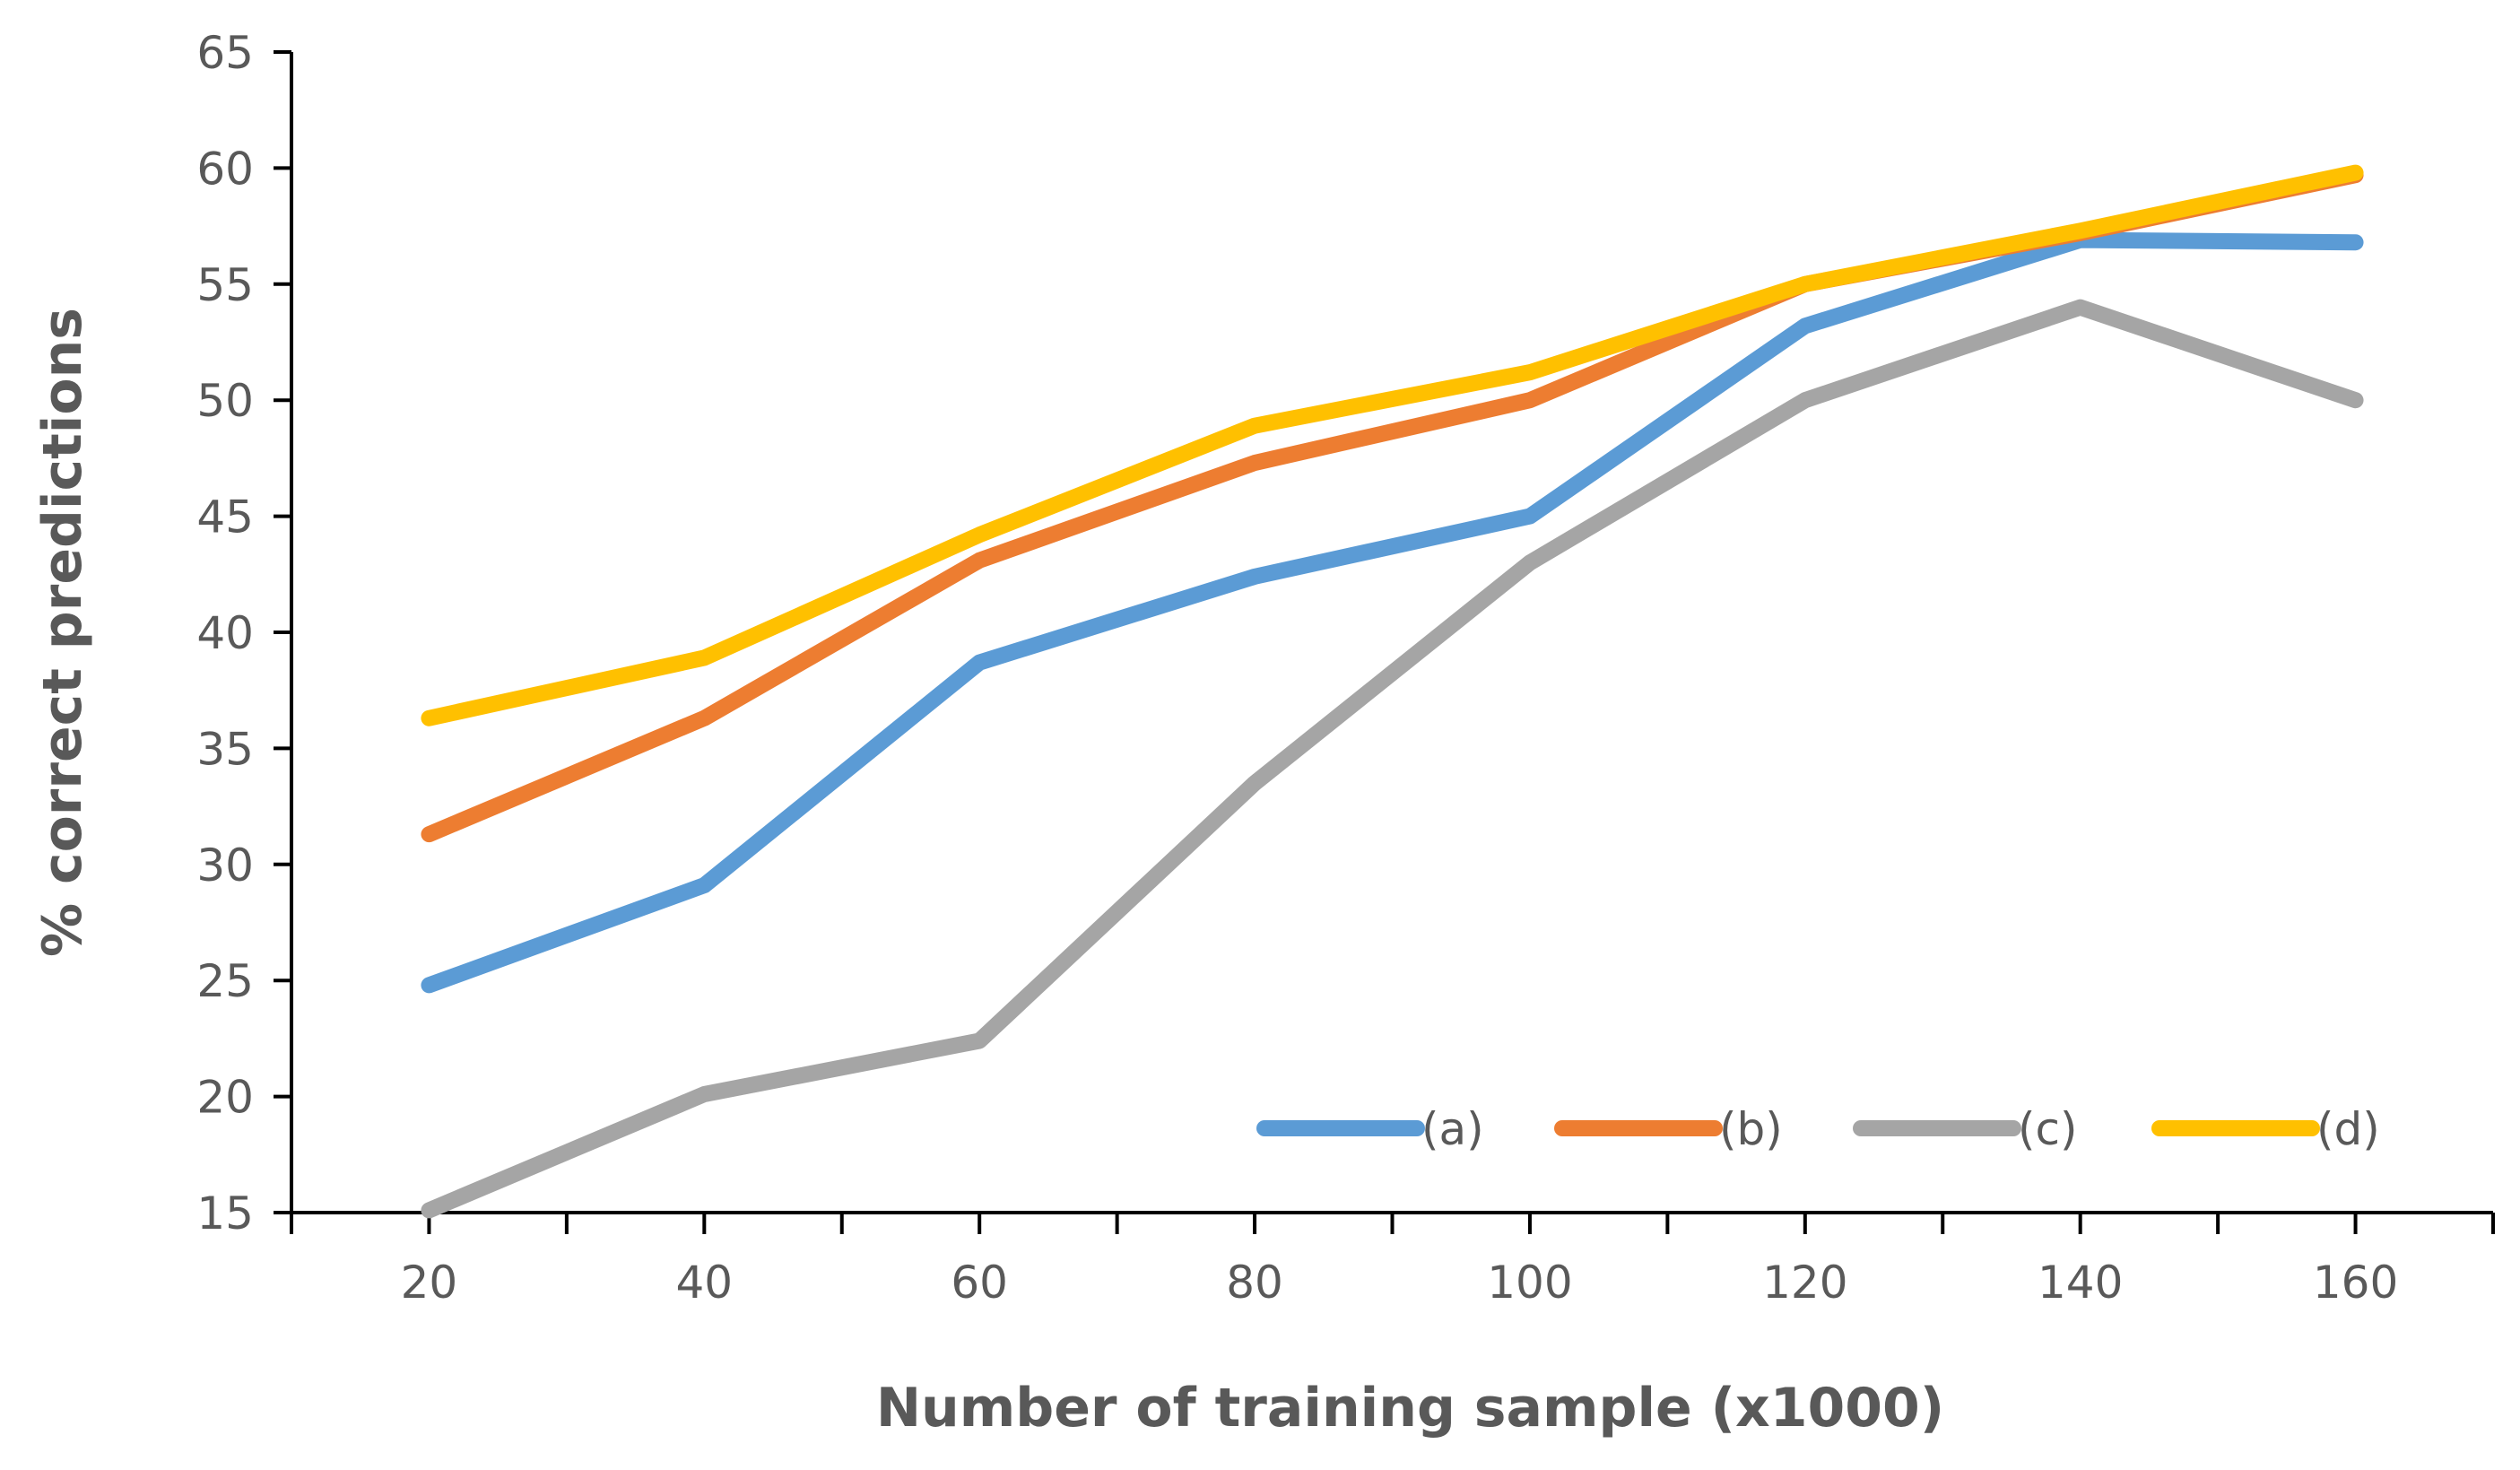  What do you see at coordinates (225, 749) in the screenshot?
I see `y-tick-label: 35` at bounding box center [225, 749].